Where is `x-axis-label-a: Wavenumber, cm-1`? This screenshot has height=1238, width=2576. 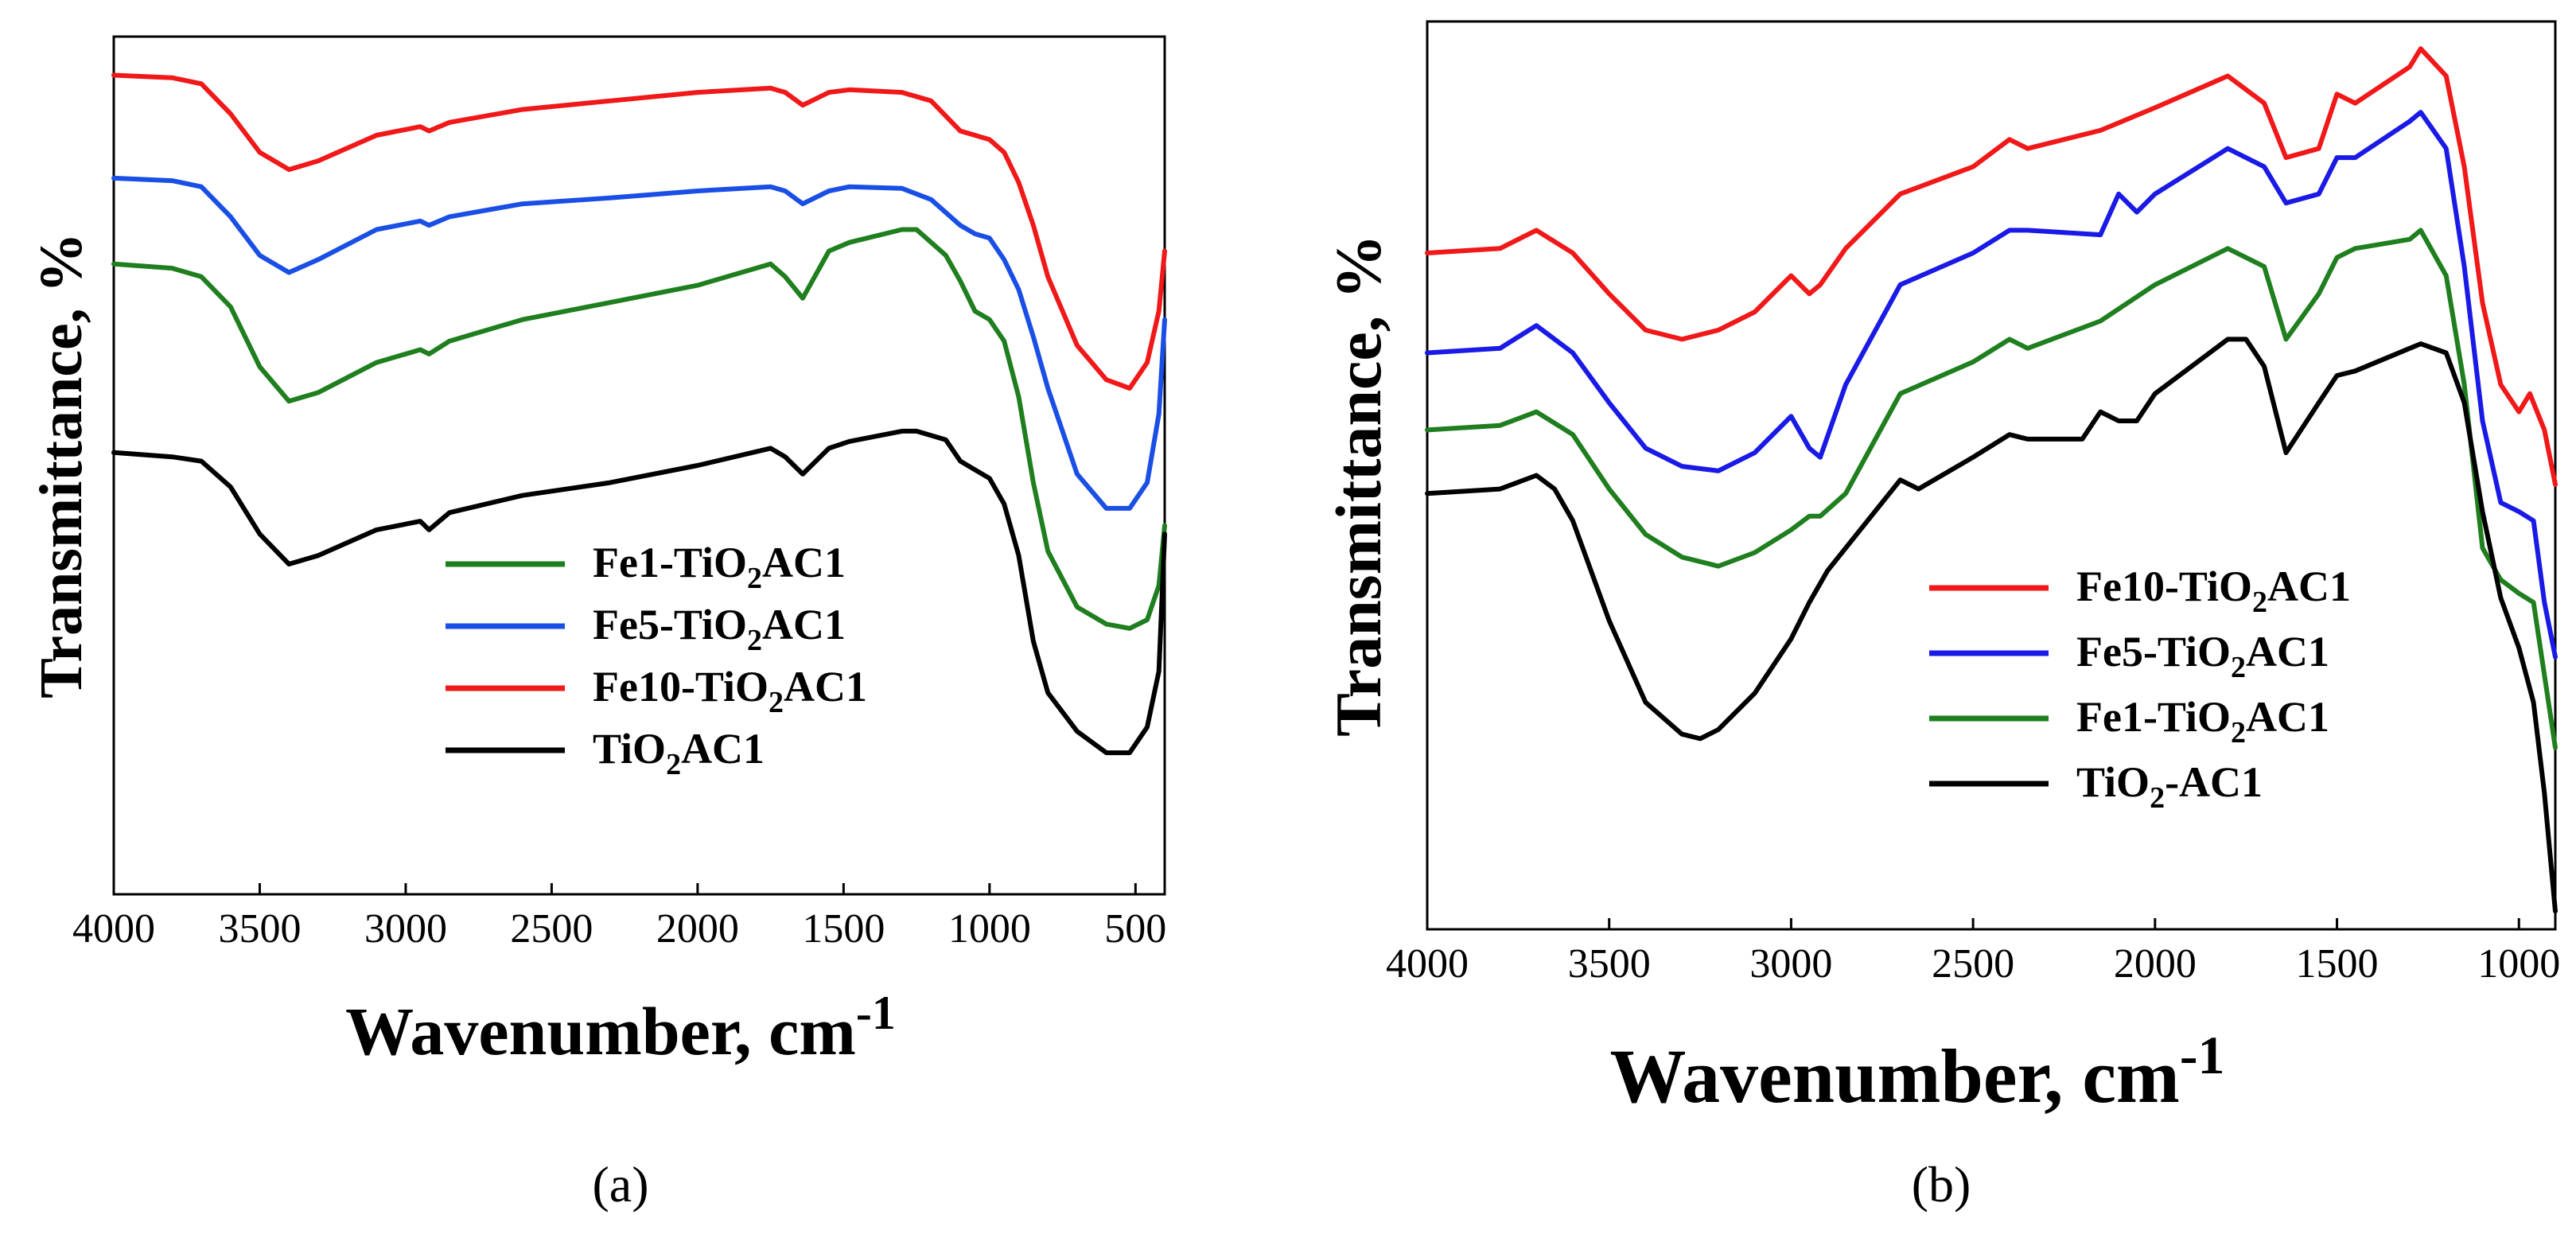
x-axis-label-a: Wavenumber, cm-1 is located at coordinates (620, 1028).